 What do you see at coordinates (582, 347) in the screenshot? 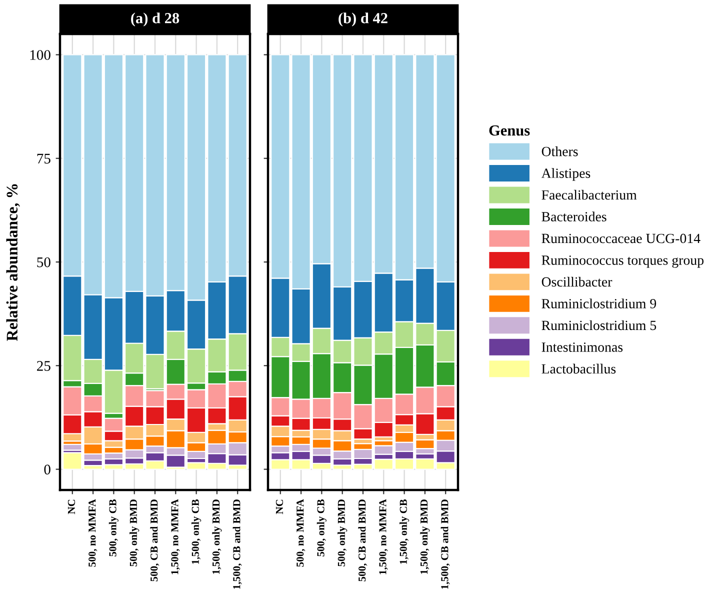
I see `legend-label: Intestinimonas` at bounding box center [582, 347].